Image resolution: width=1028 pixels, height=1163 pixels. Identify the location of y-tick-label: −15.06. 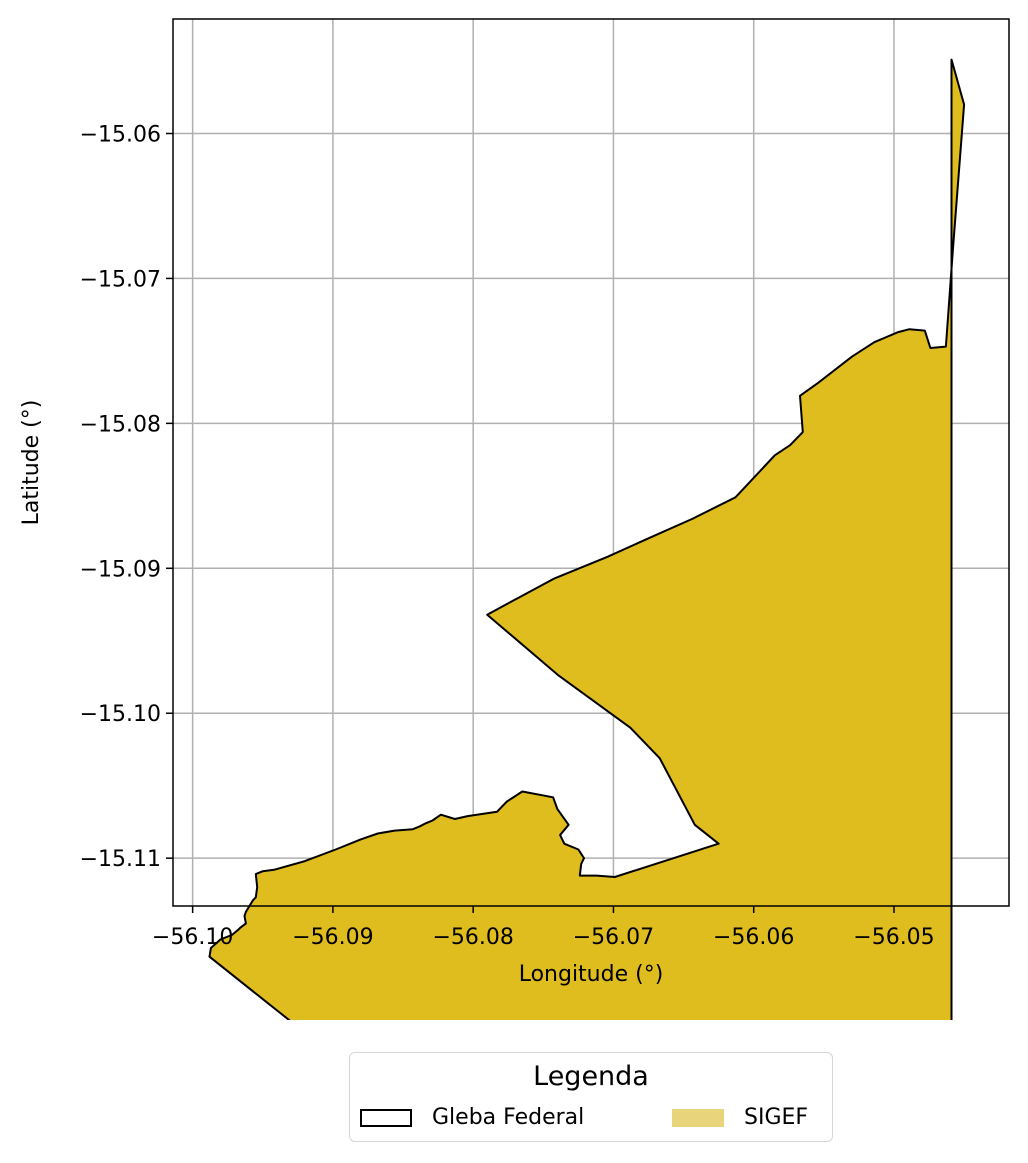
(120, 134).